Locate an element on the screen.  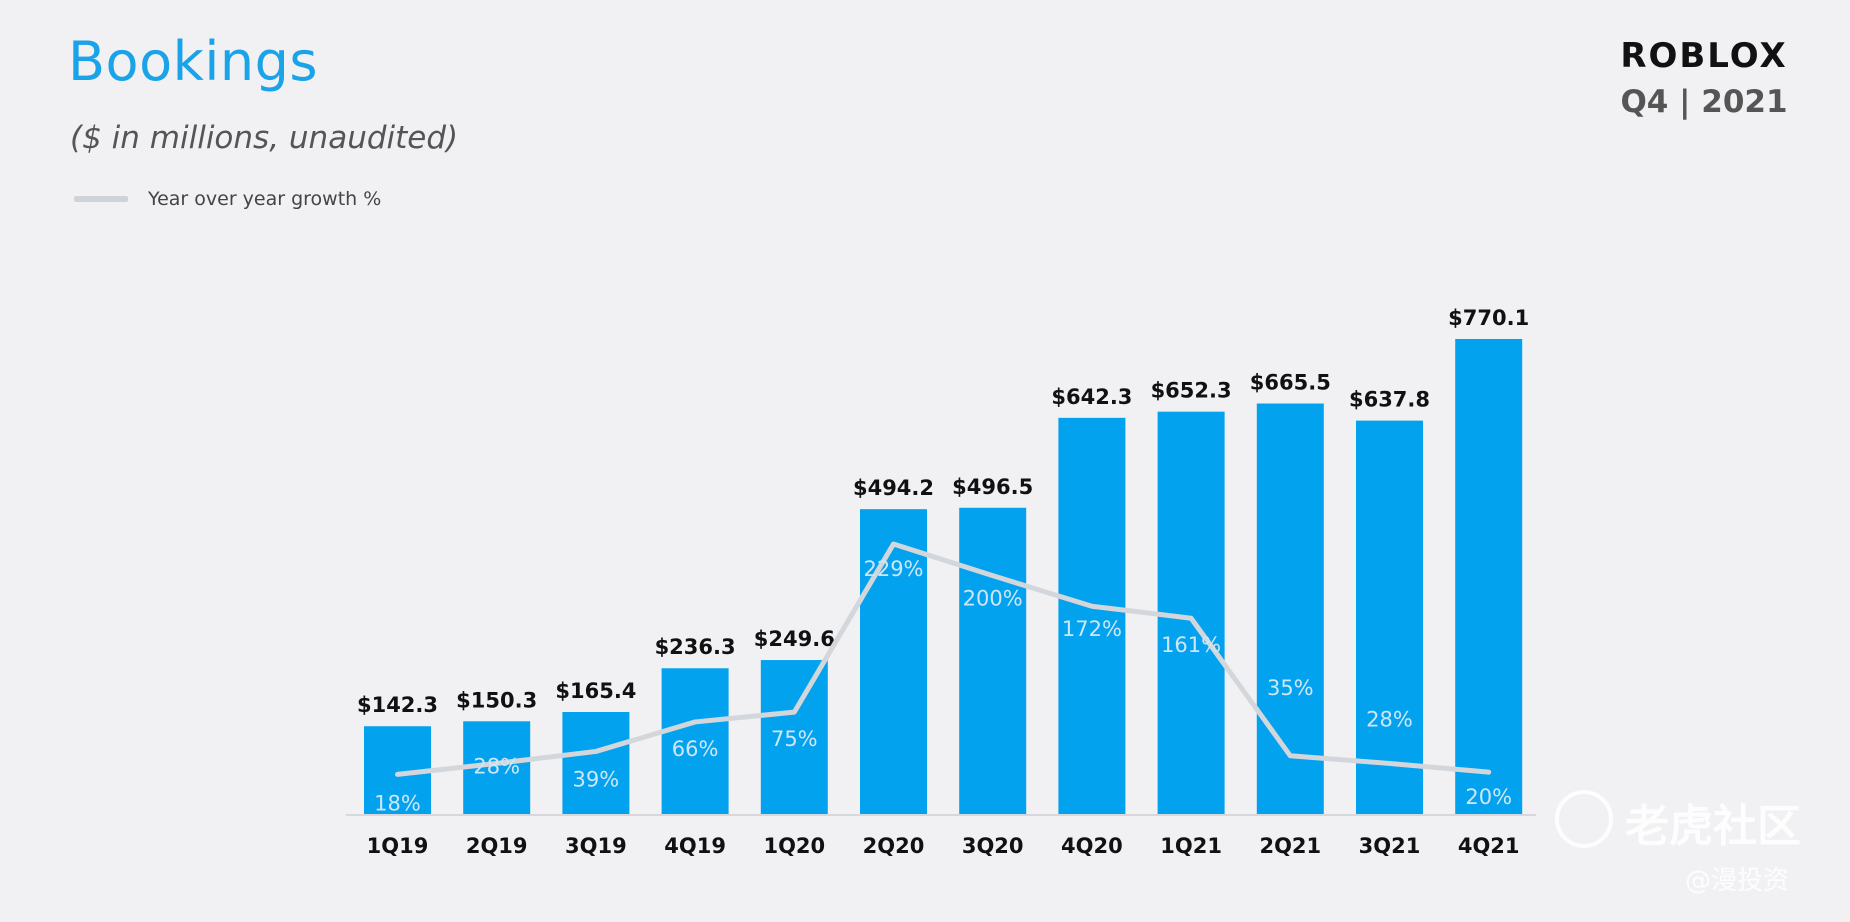
growth-value-label: 39% is located at coordinates (596, 779).